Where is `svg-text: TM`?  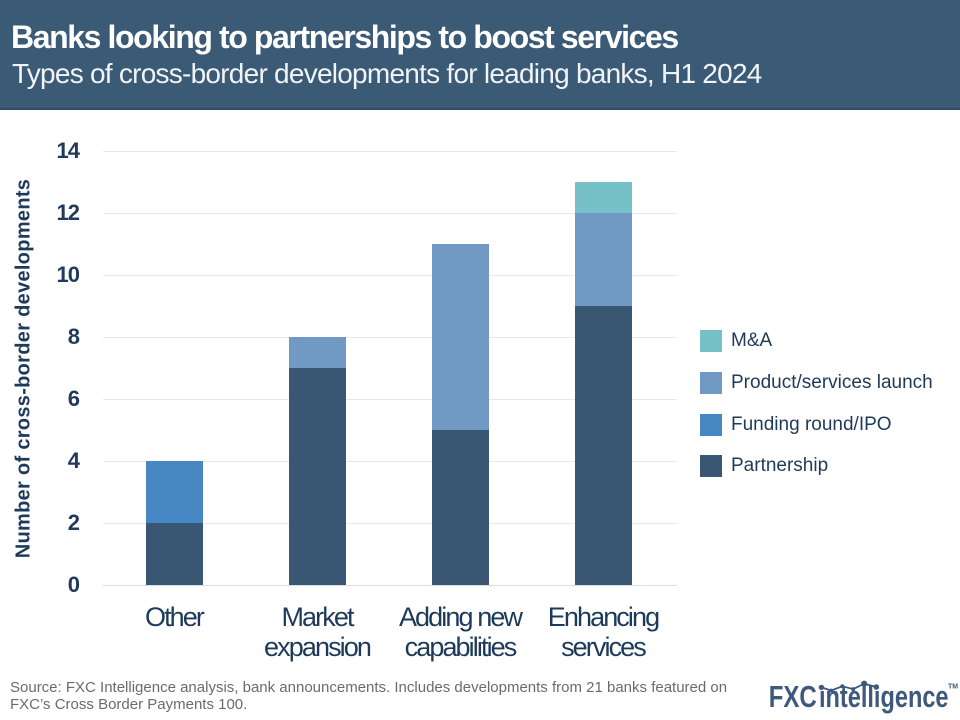
svg-text: TM is located at coordinates (953, 687).